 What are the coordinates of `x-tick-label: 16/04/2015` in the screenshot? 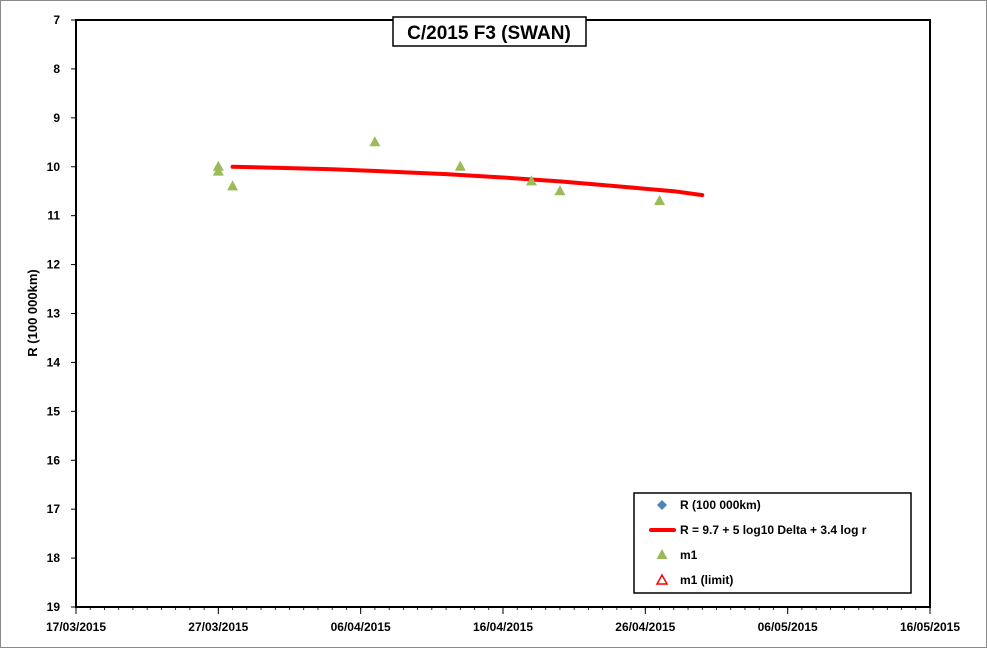 It's located at (503, 627).